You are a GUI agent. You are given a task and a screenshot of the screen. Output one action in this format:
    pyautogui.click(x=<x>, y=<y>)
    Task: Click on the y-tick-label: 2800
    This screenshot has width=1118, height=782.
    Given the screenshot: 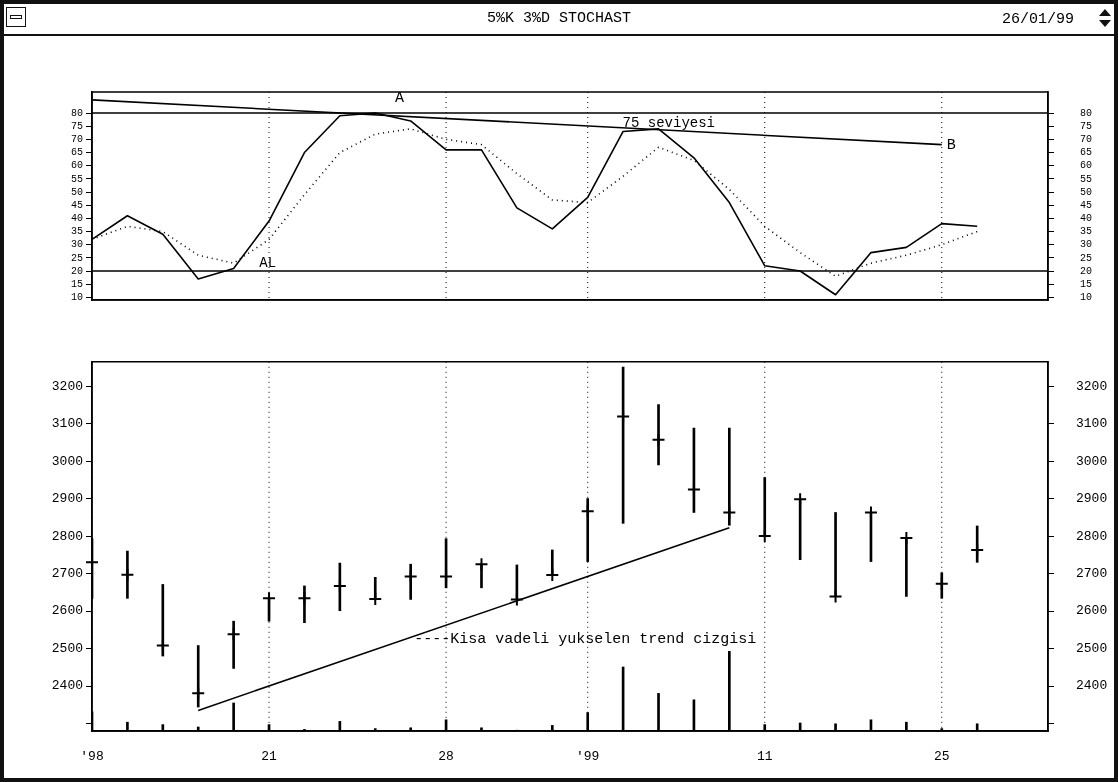 What is the action you would take?
    pyautogui.click(x=67, y=536)
    